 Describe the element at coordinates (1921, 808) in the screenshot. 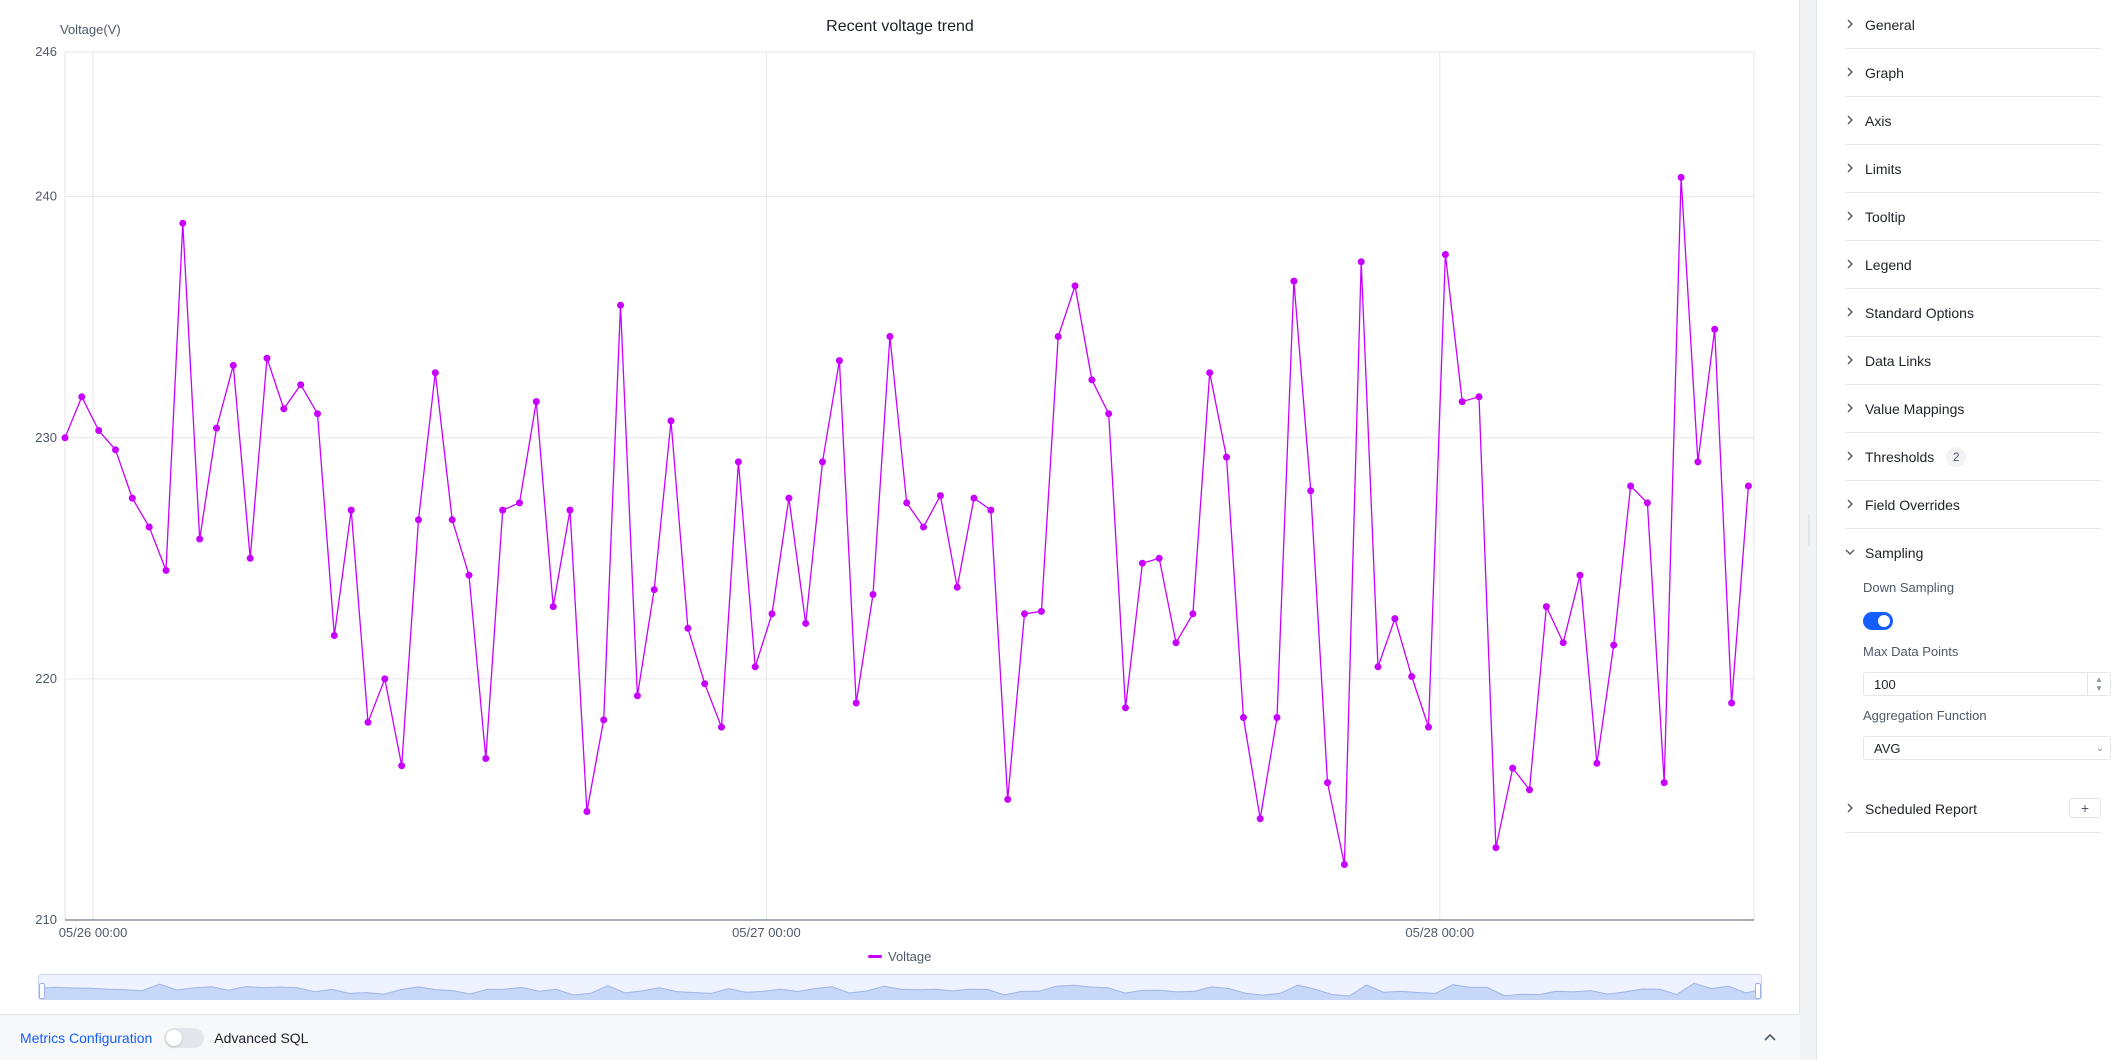

I see `section-label: Scheduled Report` at that location.